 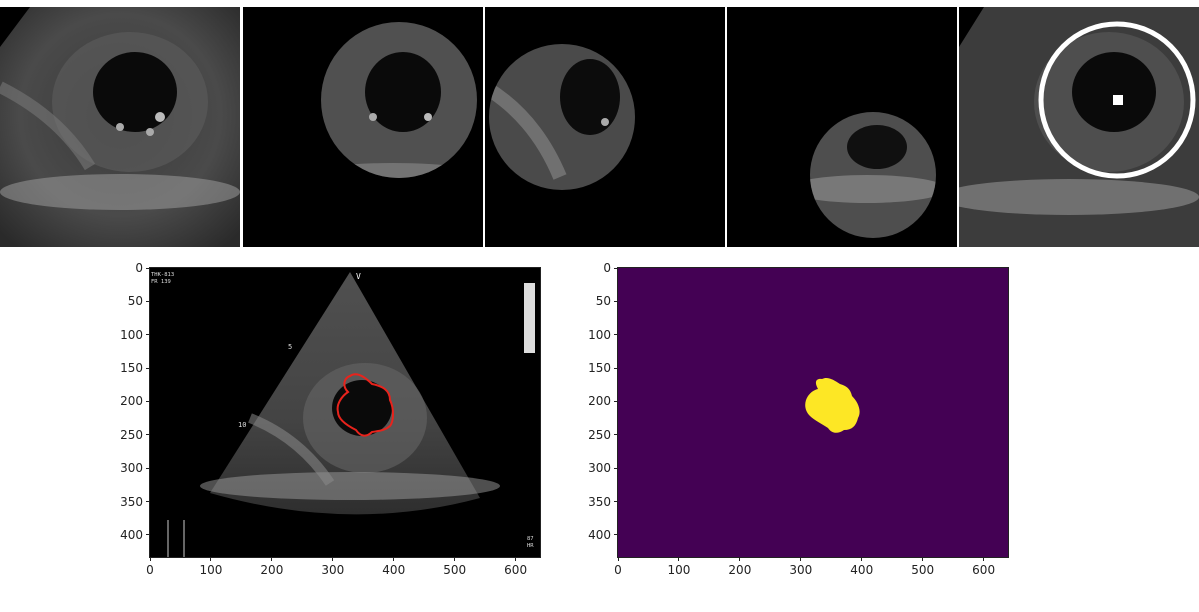 I want to click on overlay-header-1: THK-813, so click(x=163, y=275).